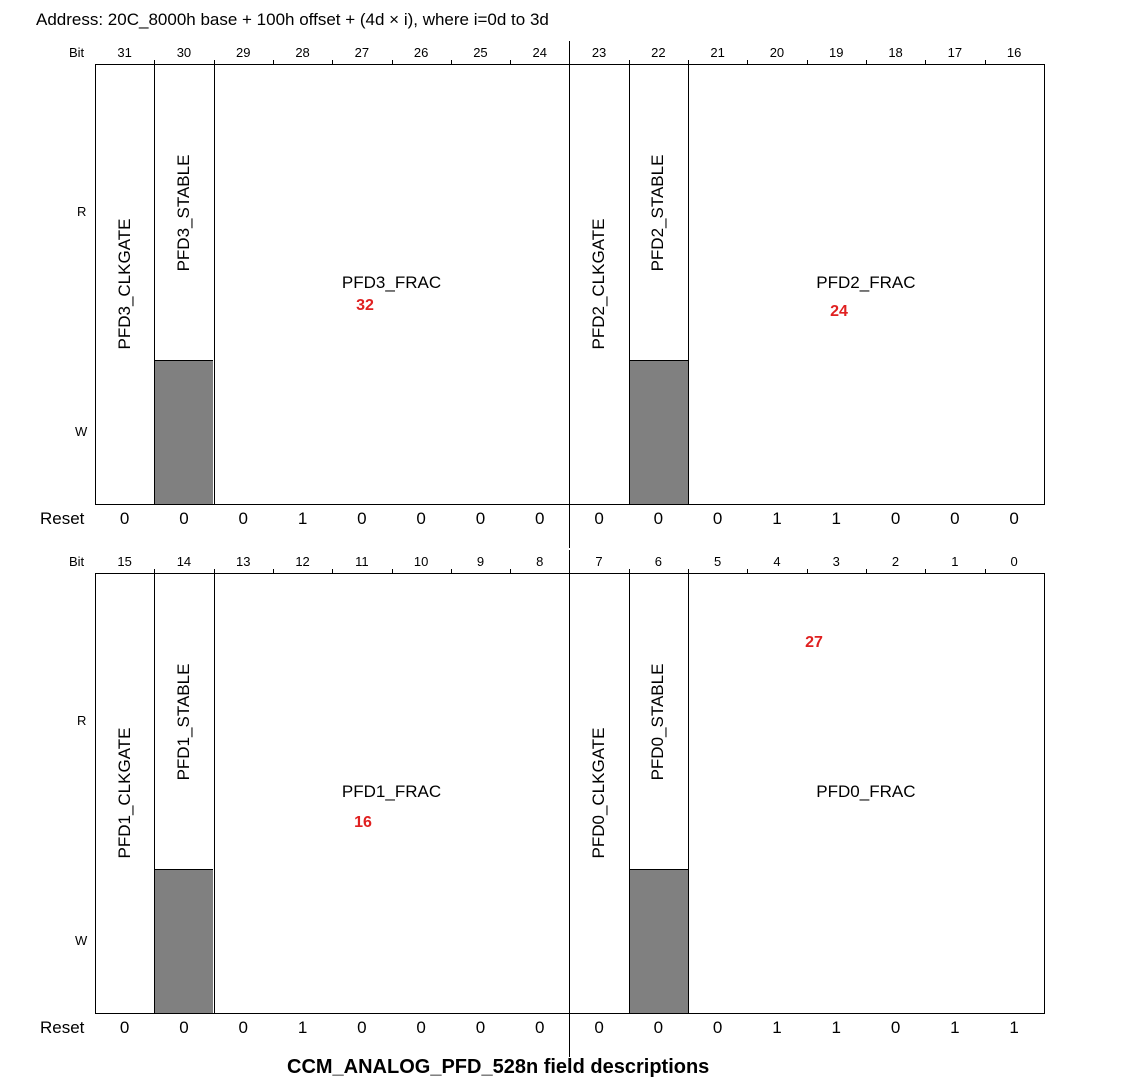  What do you see at coordinates (243, 52) in the screenshot?
I see `bit-number: 29` at bounding box center [243, 52].